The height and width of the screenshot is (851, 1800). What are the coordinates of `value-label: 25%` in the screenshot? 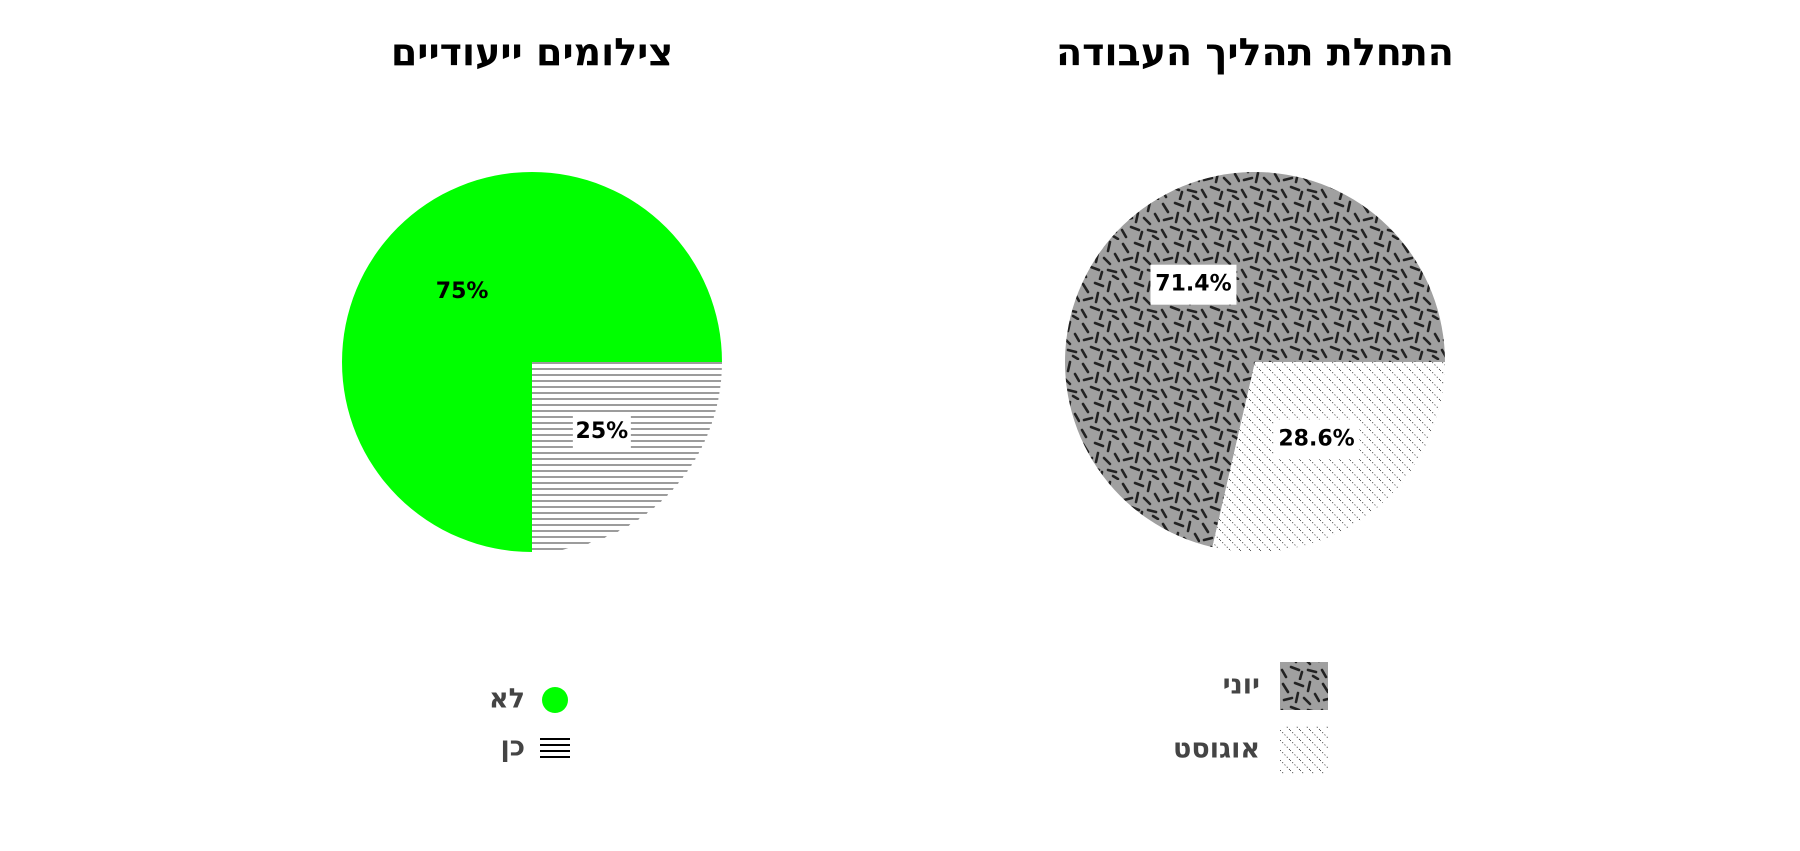 It's located at (602, 431).